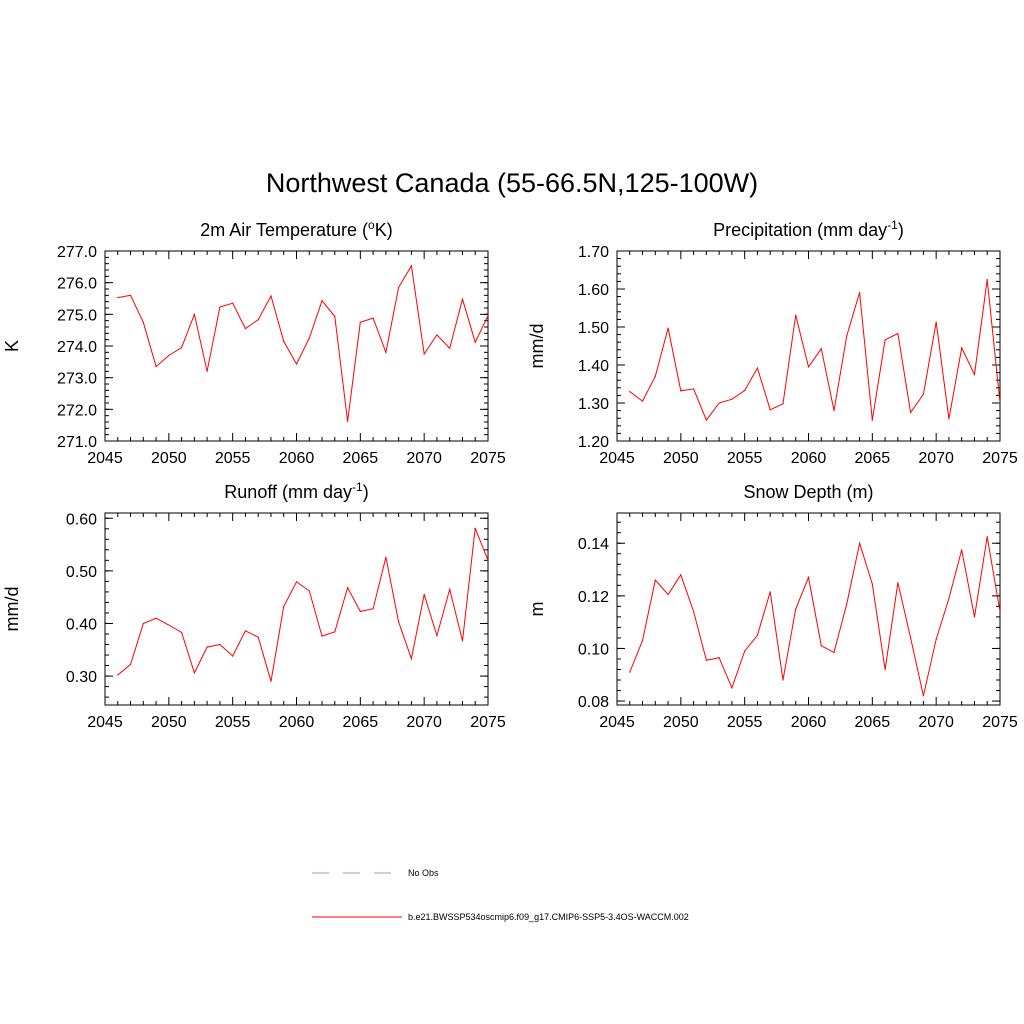 This screenshot has height=1024, width=1024. What do you see at coordinates (512, 183) in the screenshot?
I see `figure-title: Northwest Canada (55-66.5N,125-100W)` at bounding box center [512, 183].